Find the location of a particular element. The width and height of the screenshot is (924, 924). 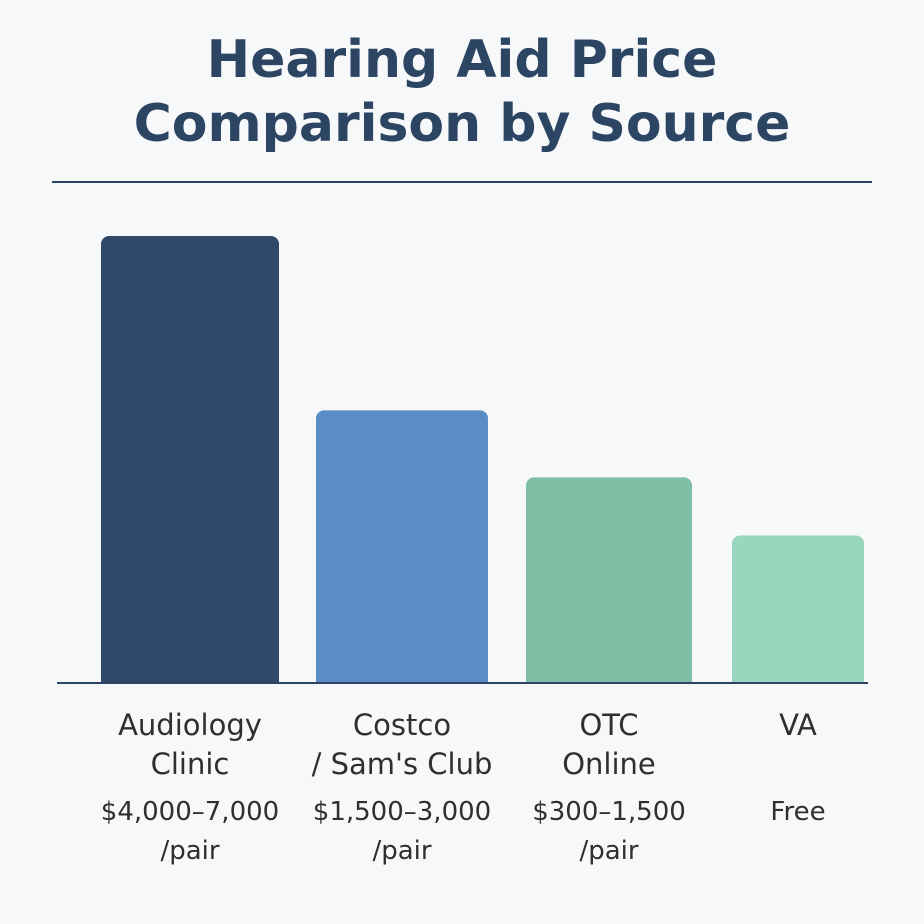

value-label-audiology: $4,000–7,000 /pair is located at coordinates (190, 832).